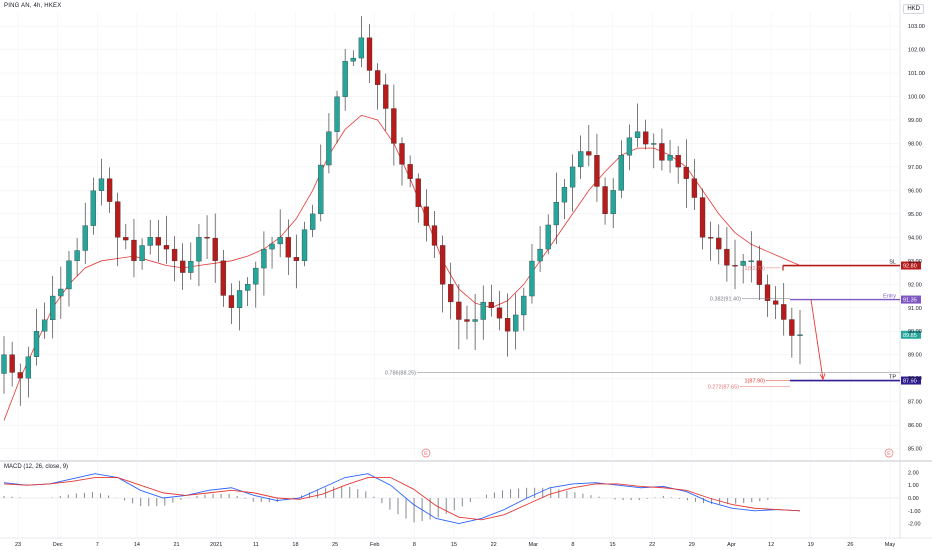 The width and height of the screenshot is (932, 550). What do you see at coordinates (916, 27) in the screenshot?
I see `price-tick-label: 103.00` at bounding box center [916, 27].